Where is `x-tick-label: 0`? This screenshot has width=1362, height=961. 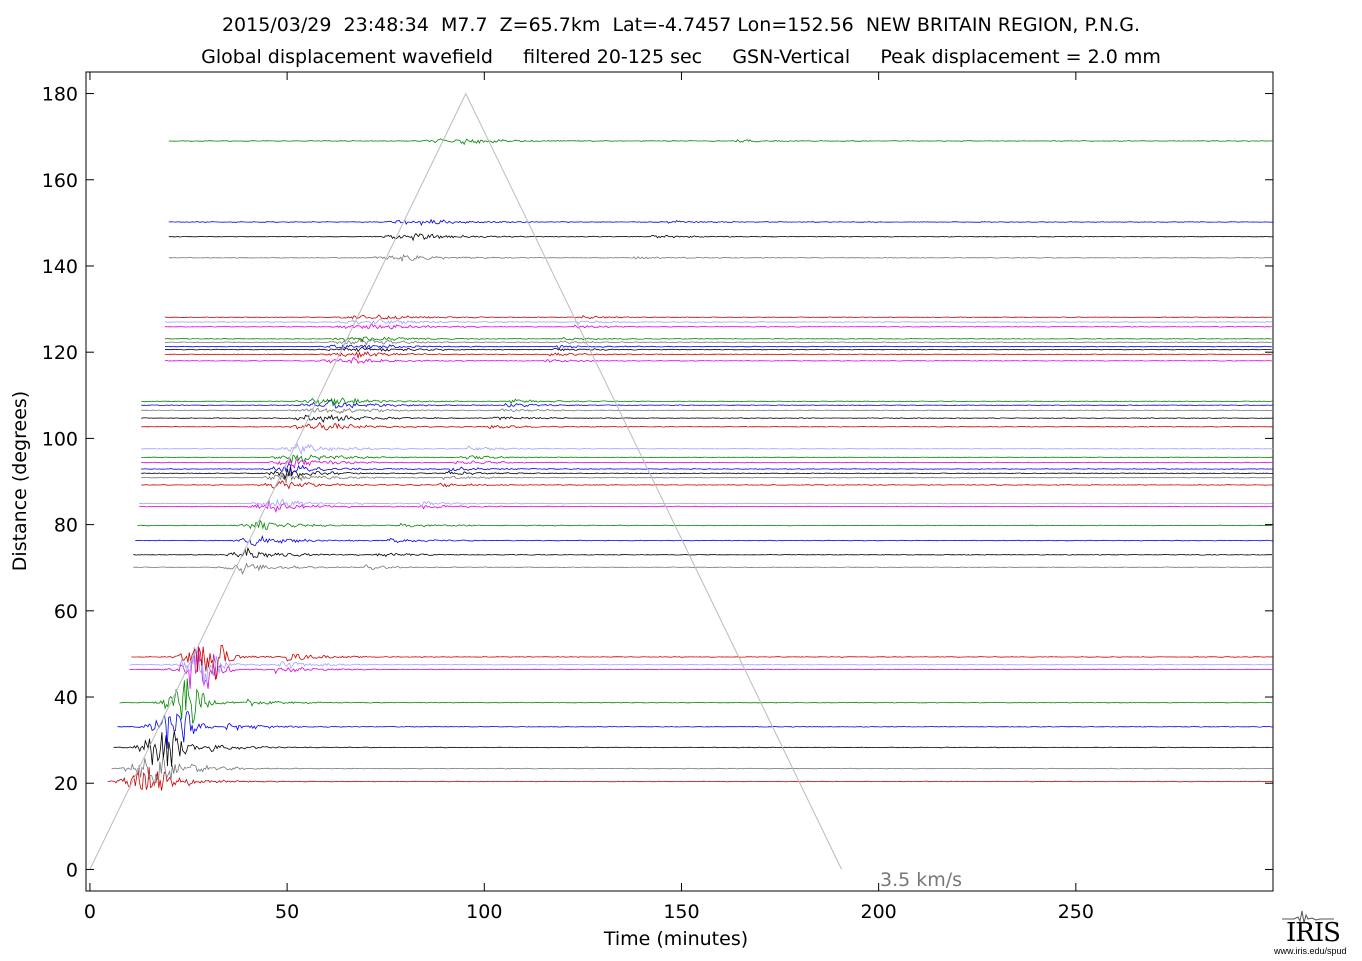
x-tick-label: 0 is located at coordinates (90, 912).